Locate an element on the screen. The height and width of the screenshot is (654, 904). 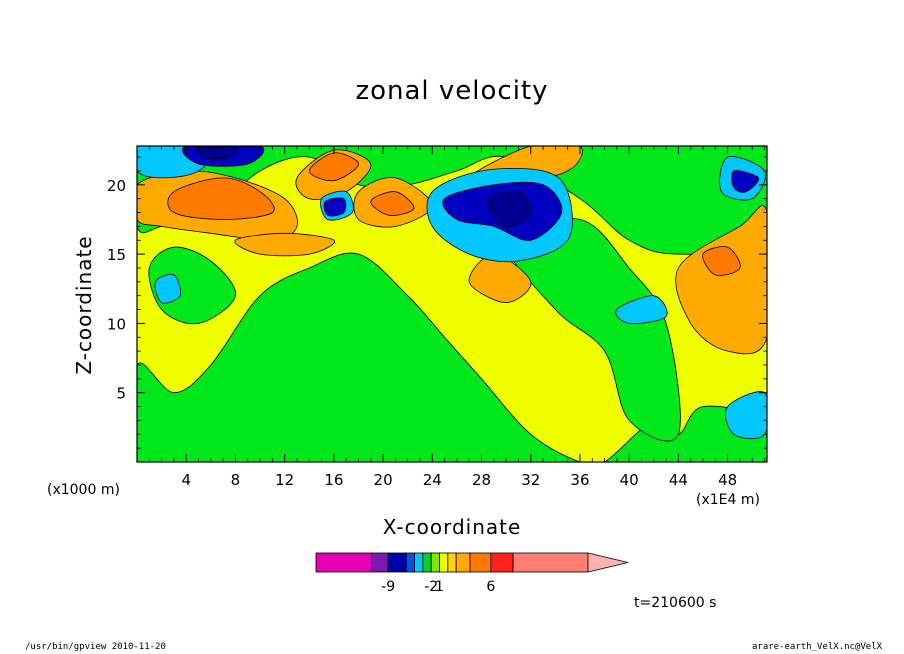
colorbar-tick-label: 6 is located at coordinates (490, 587).